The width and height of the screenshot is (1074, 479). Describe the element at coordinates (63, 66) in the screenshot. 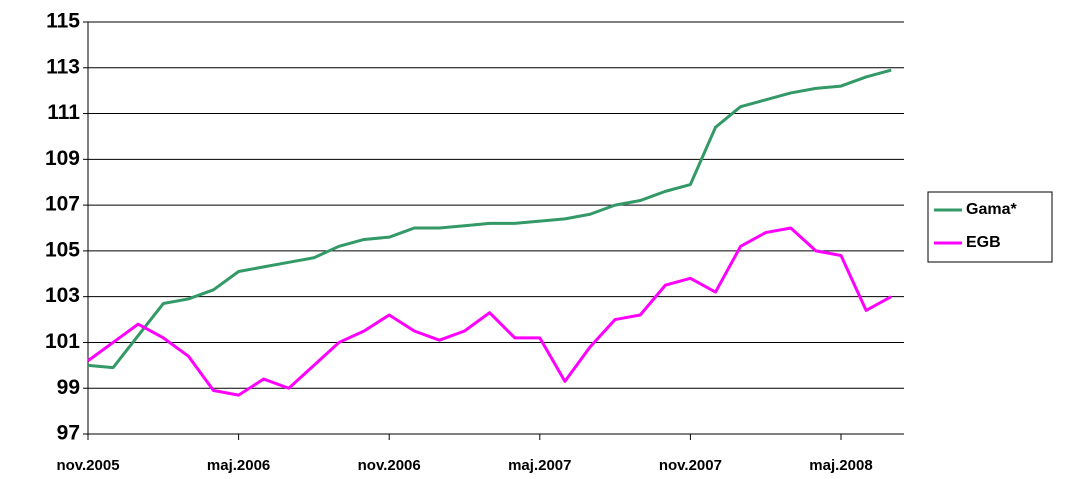

I see `y-tick-label: 113` at that location.